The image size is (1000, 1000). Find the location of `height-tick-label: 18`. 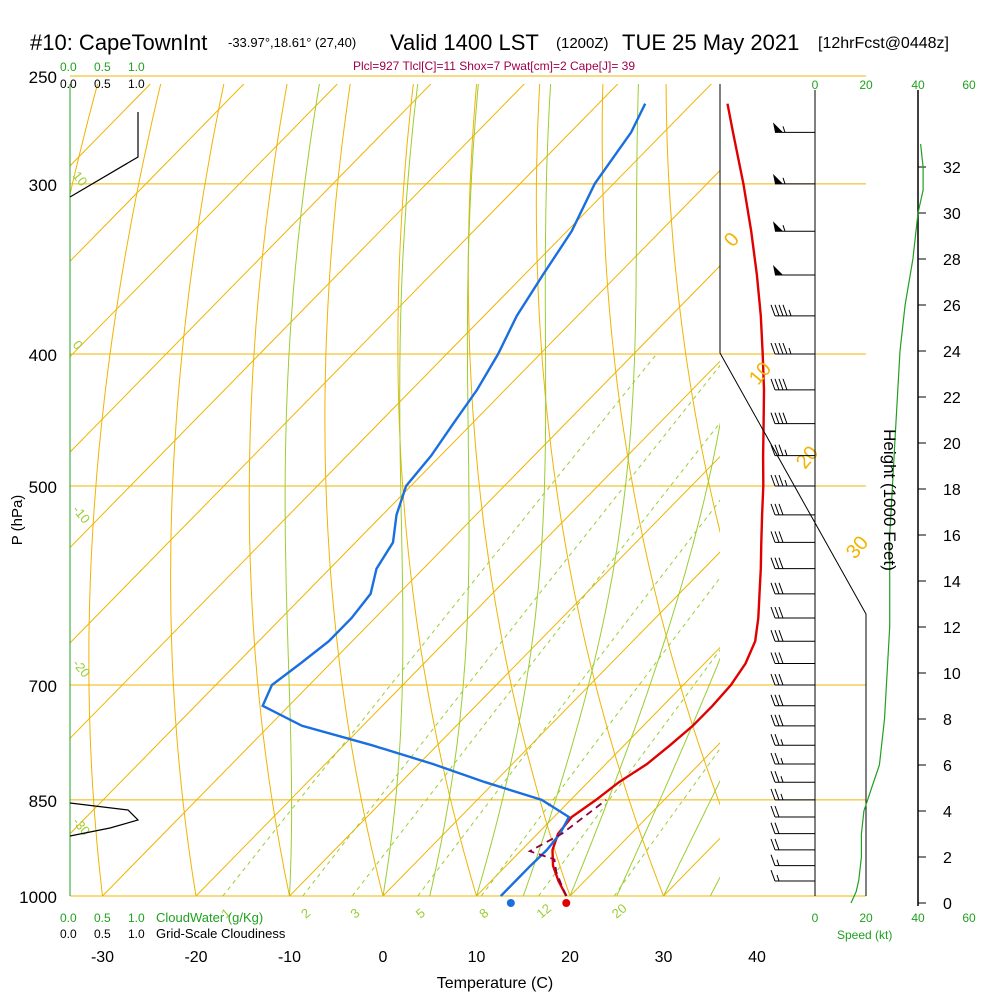

height-tick-label: 18 is located at coordinates (952, 490).